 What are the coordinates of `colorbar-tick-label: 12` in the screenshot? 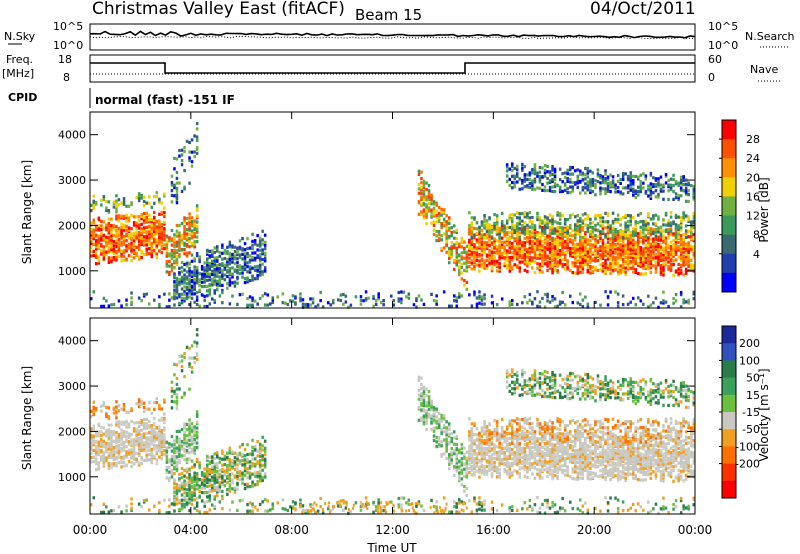 It's located at (753, 216).